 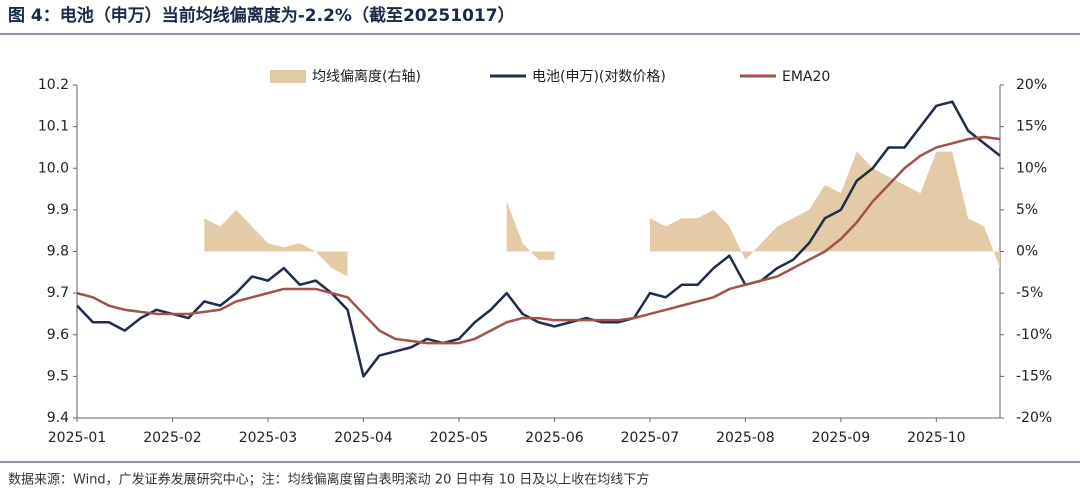 I want to click on y2-tick-label: 10%, so click(x=1031, y=168).